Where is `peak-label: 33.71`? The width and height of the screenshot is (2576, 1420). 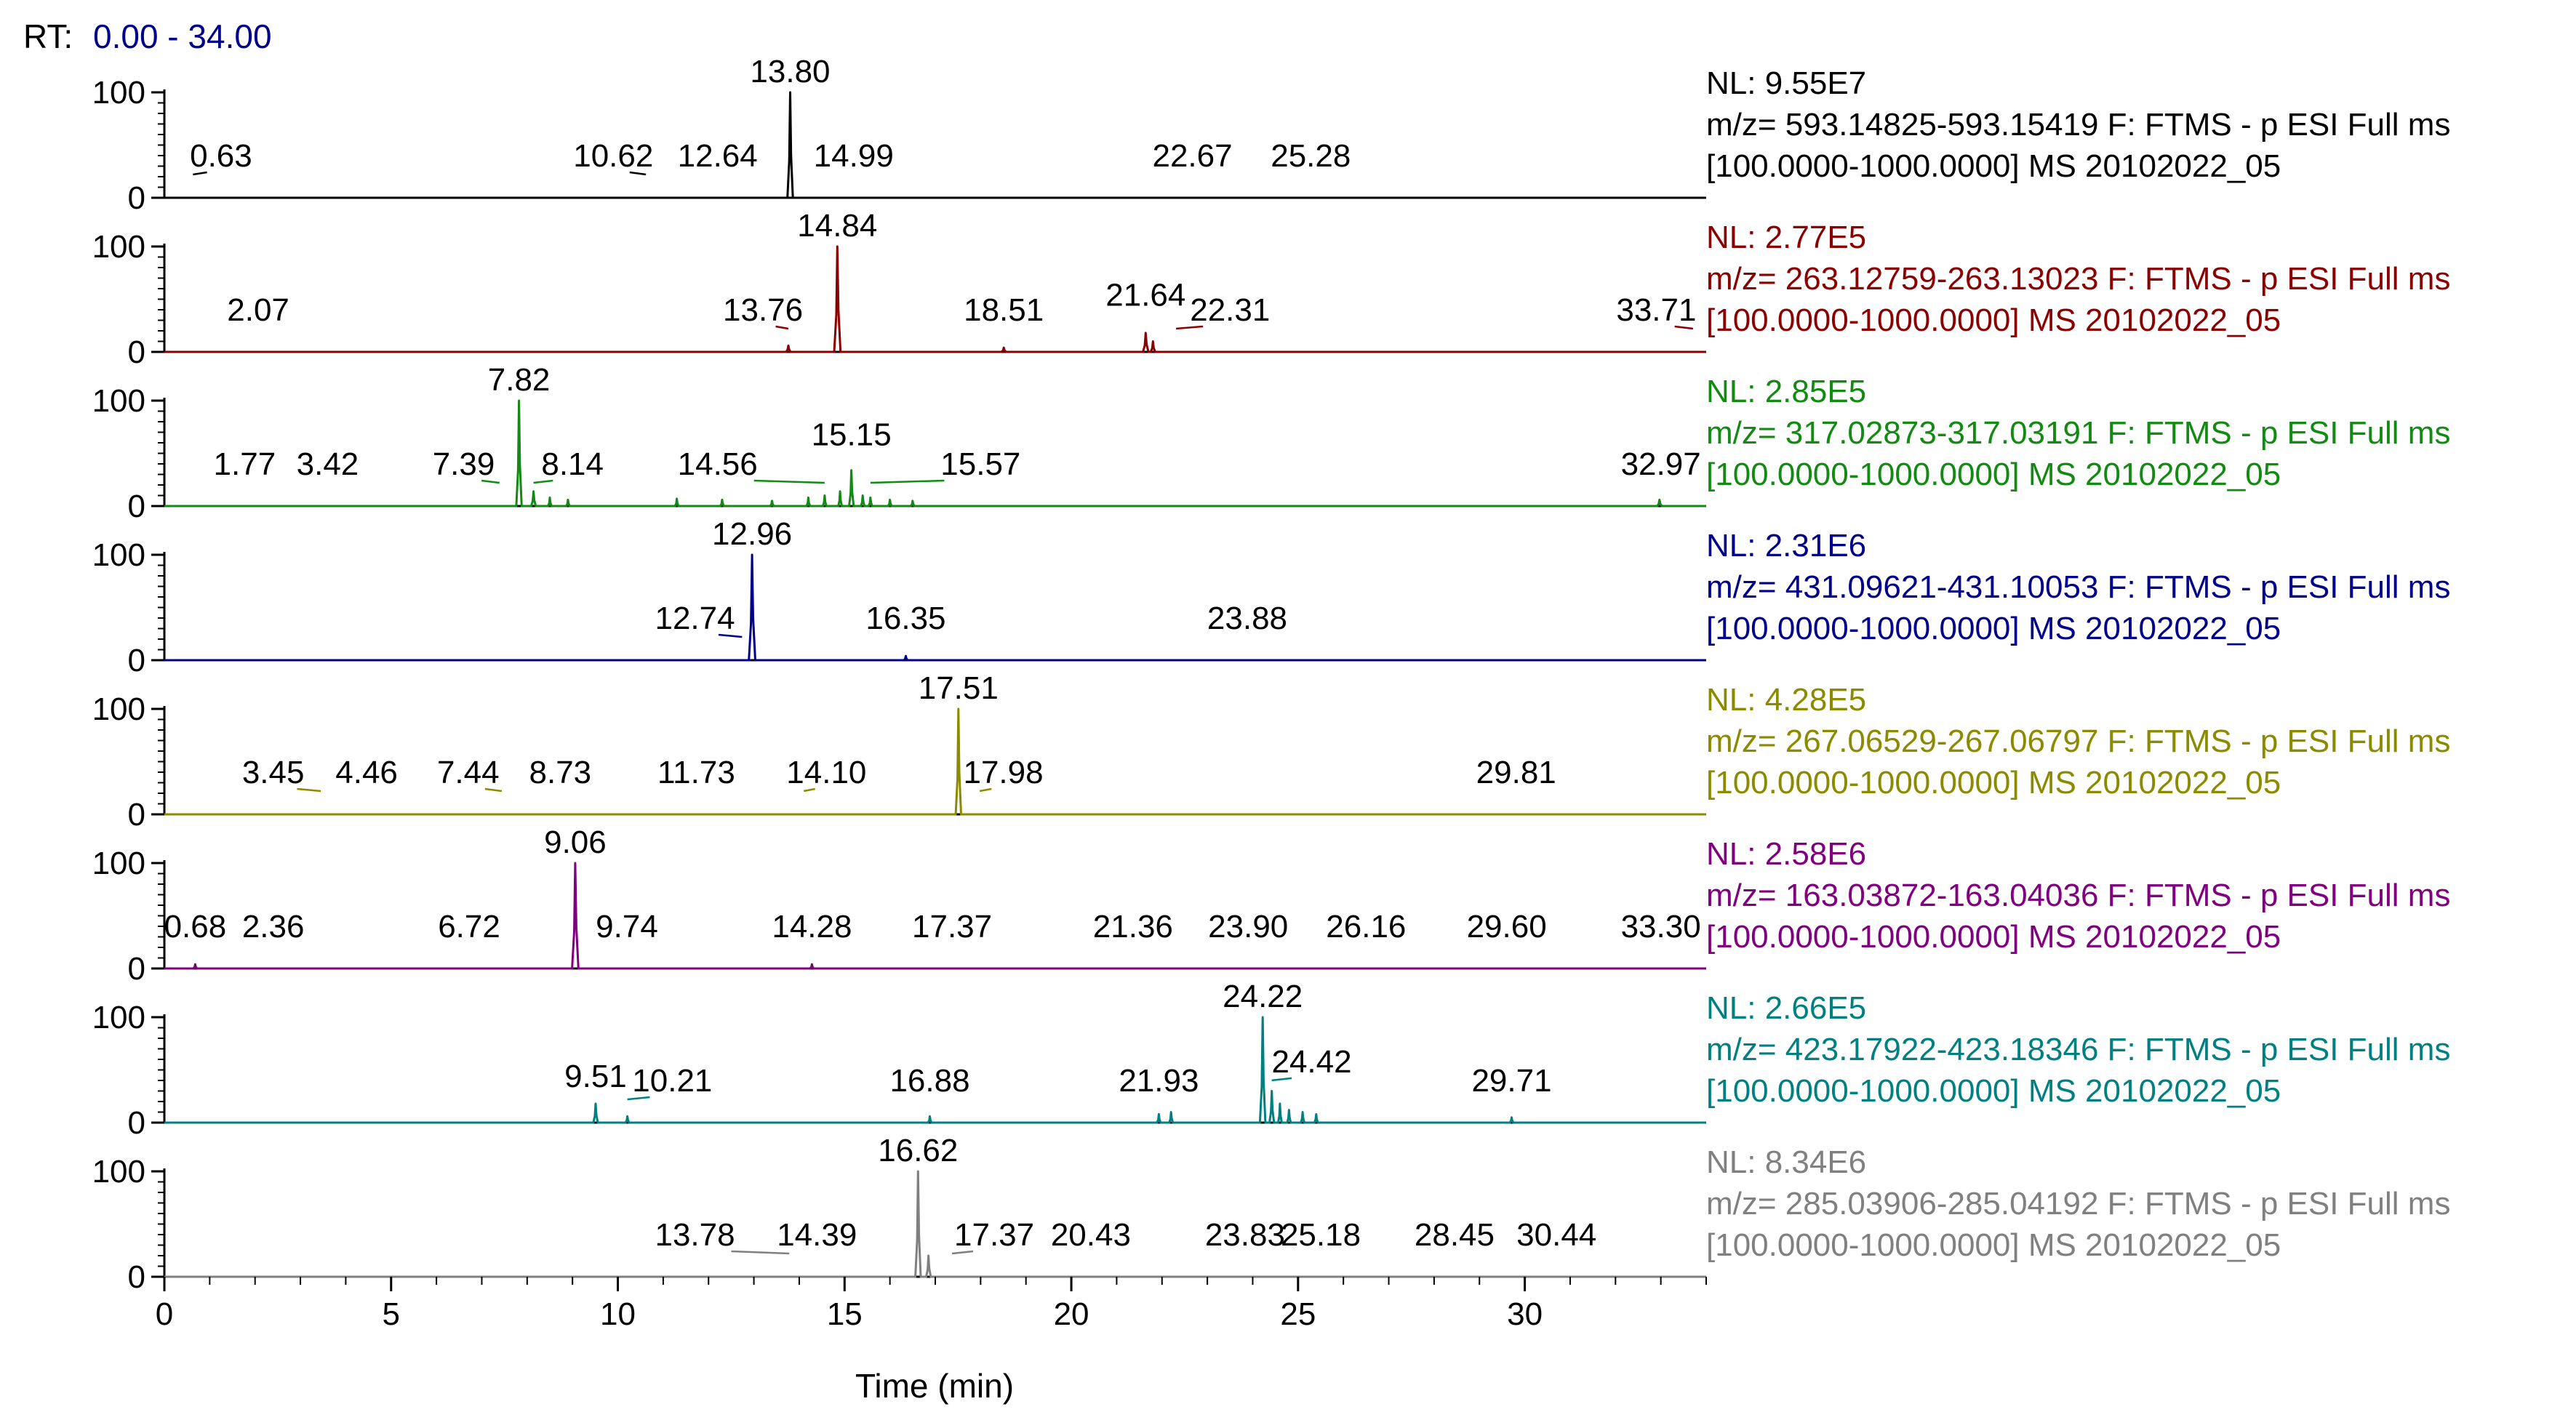 peak-label: 33.71 is located at coordinates (1656, 310).